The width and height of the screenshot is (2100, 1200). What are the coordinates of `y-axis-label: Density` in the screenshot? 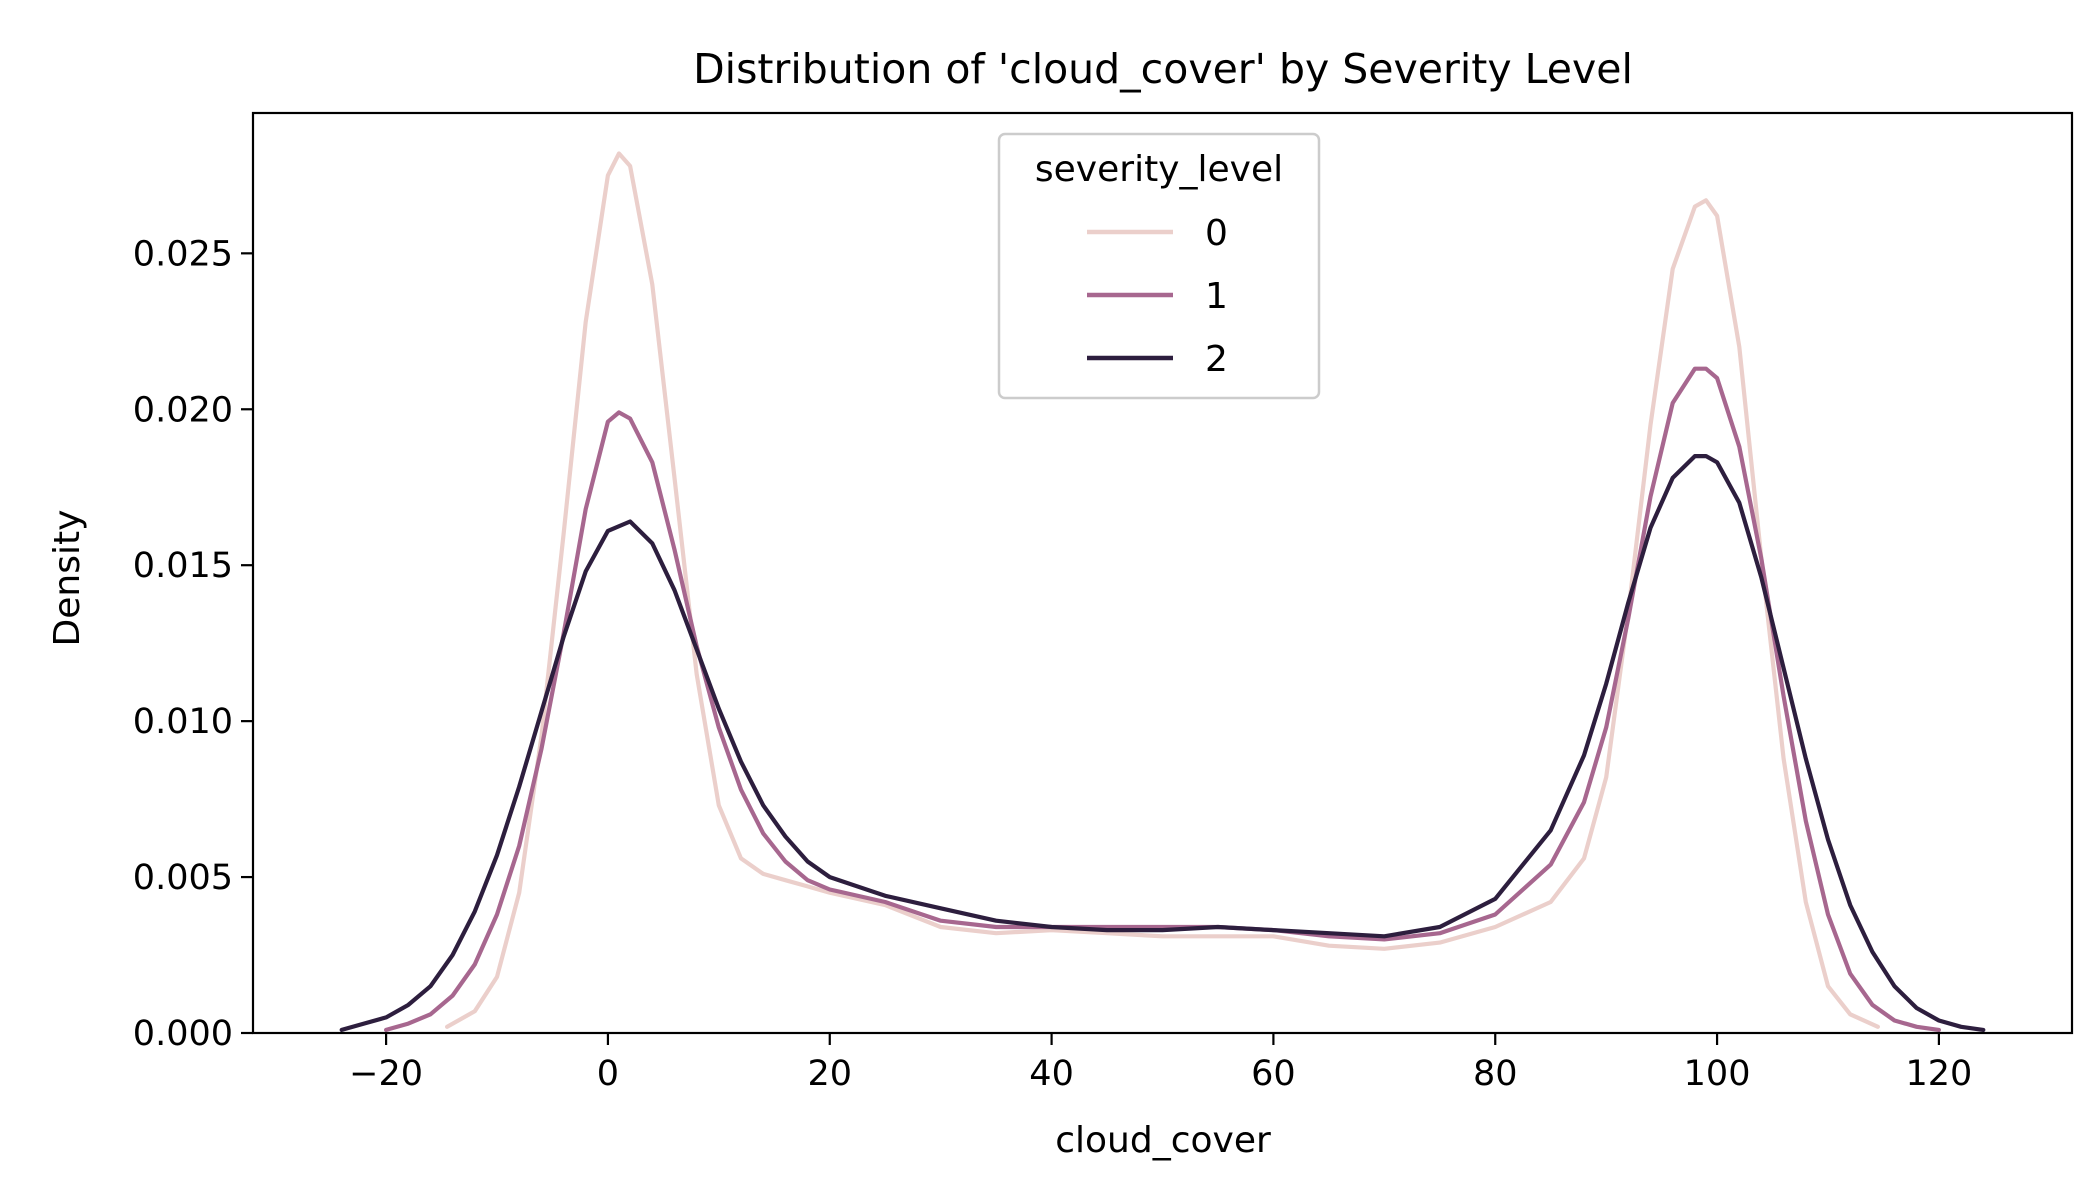 It's located at (67, 578).